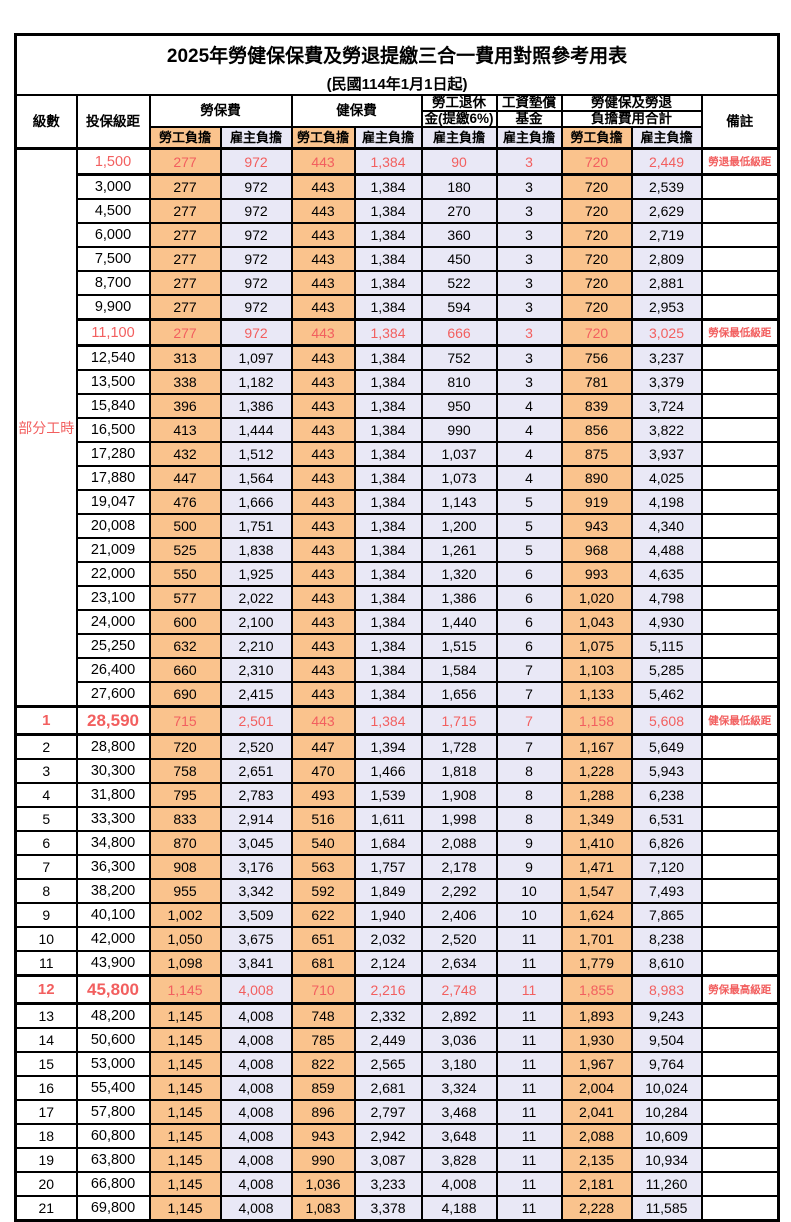 The image size is (791, 1222). I want to click on labor-employee-cell: 908, so click(185, 867).